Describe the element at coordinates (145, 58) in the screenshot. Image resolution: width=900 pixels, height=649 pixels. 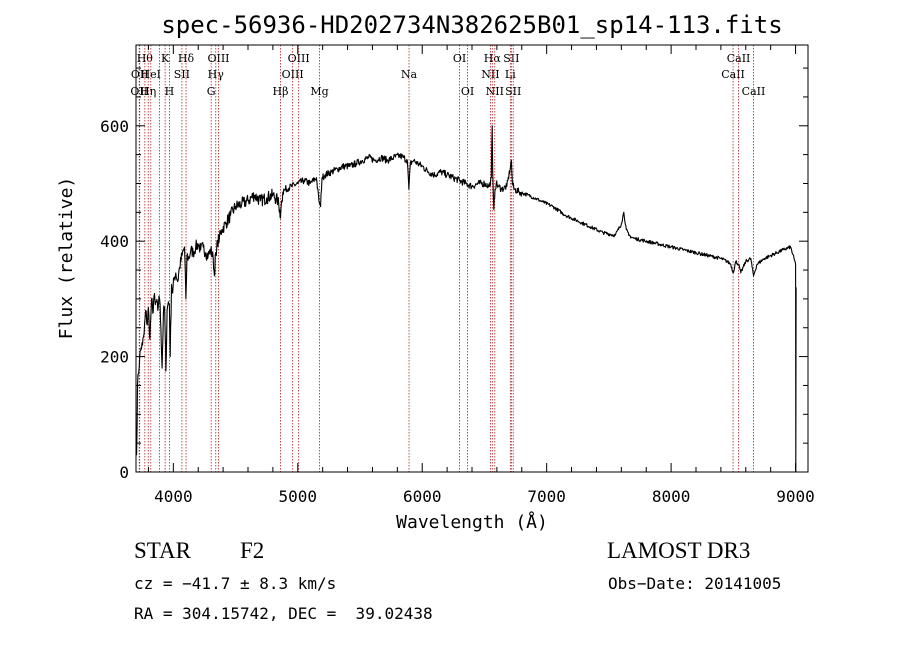
I see `line-marker-label-2: Hθ` at that location.